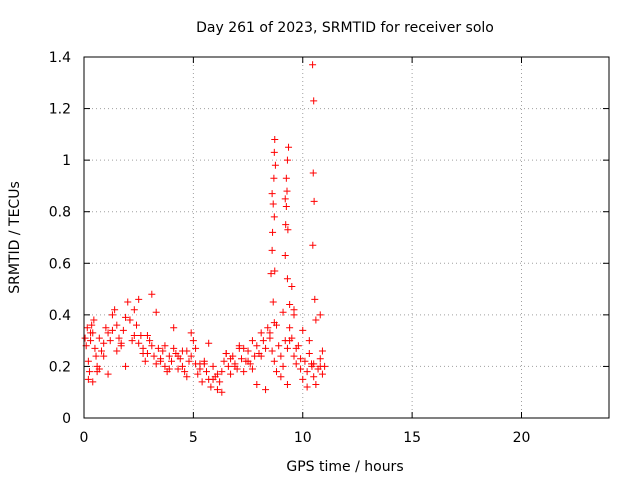  Describe the element at coordinates (84, 438) in the screenshot. I see `x-tick-label: 0` at that location.